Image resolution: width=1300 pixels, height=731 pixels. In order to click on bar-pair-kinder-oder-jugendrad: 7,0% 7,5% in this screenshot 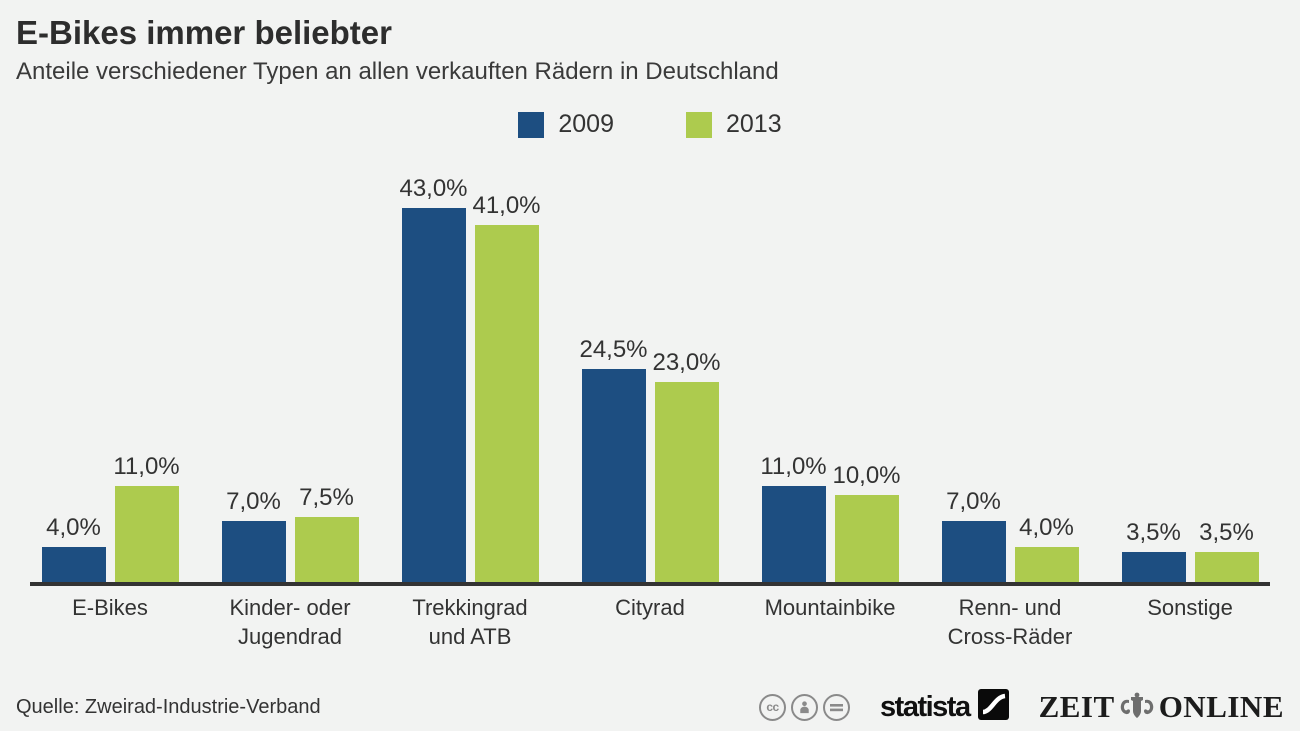, I will do `click(290, 533)`.